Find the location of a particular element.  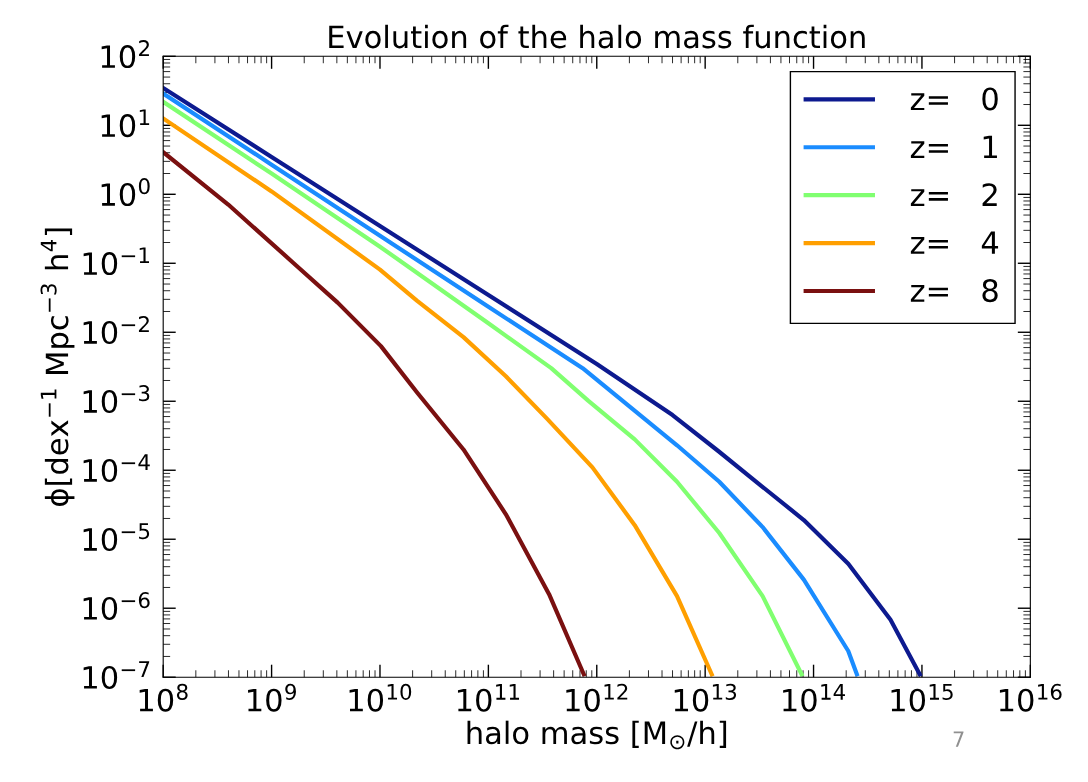

chart-title: Evolution of the halo mass function is located at coordinates (597, 36).